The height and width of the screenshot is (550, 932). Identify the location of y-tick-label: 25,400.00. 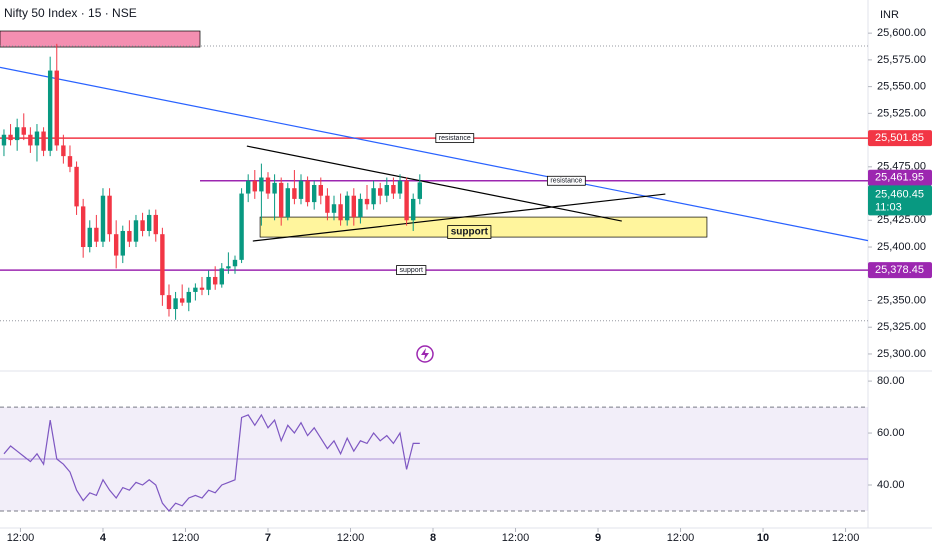
(901, 247).